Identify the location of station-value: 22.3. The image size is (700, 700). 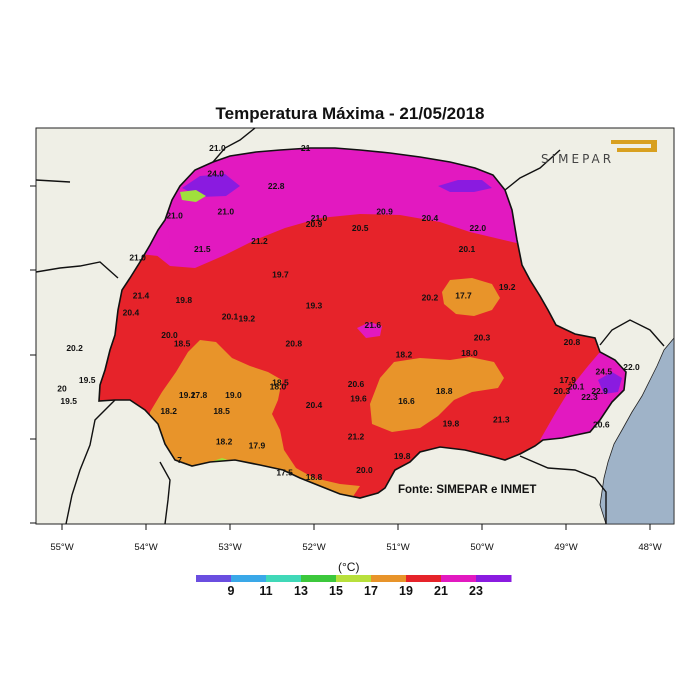
(589, 397).